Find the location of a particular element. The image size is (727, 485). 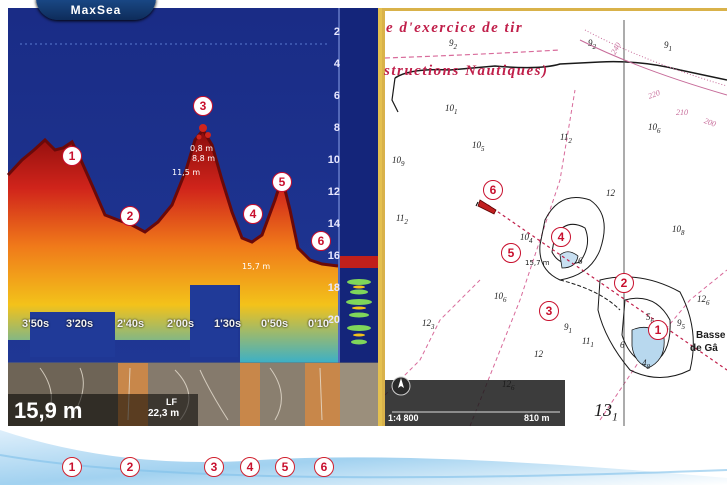

time-label: 0'10 is located at coordinates (318, 324).